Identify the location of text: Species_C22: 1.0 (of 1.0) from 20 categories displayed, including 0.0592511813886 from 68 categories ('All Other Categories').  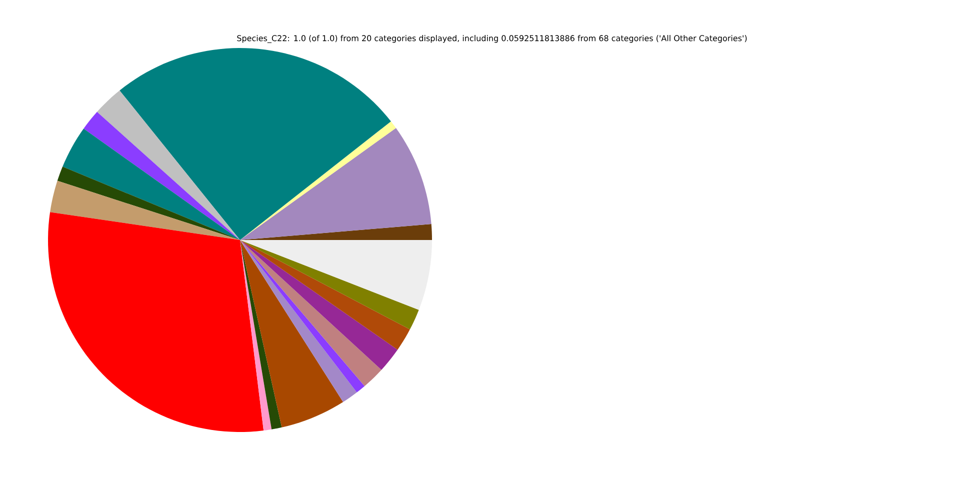
(492, 39).